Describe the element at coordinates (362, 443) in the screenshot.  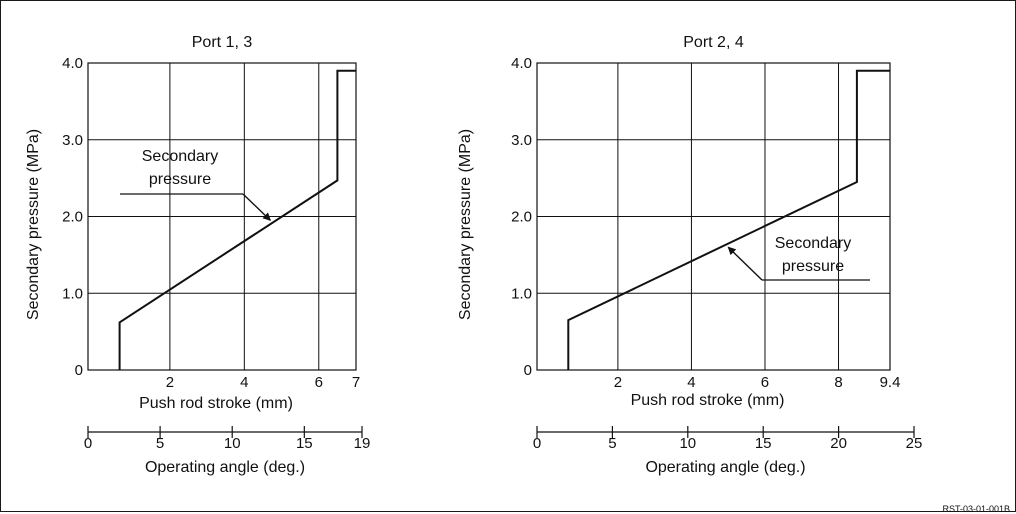
I see `secondary-tick-label: 19` at that location.